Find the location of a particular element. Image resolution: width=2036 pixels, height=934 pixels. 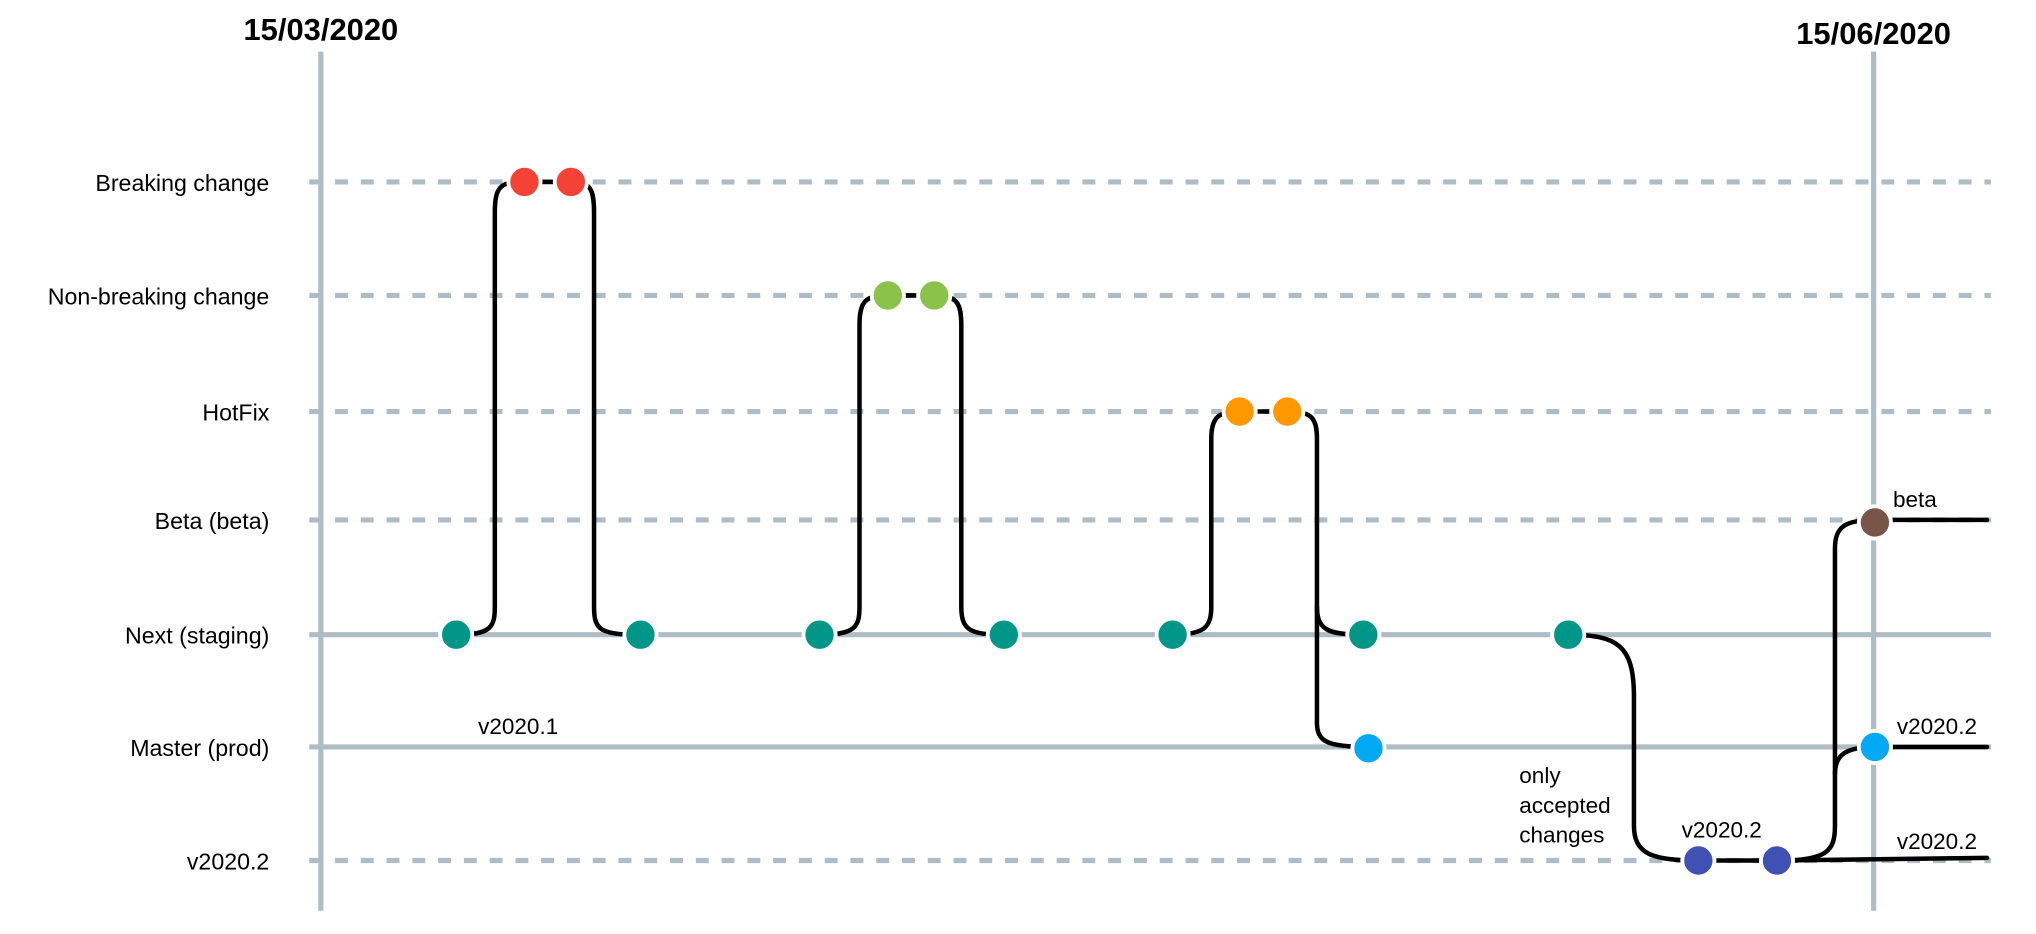

breaking-branch-path is located at coordinates (549, 408).